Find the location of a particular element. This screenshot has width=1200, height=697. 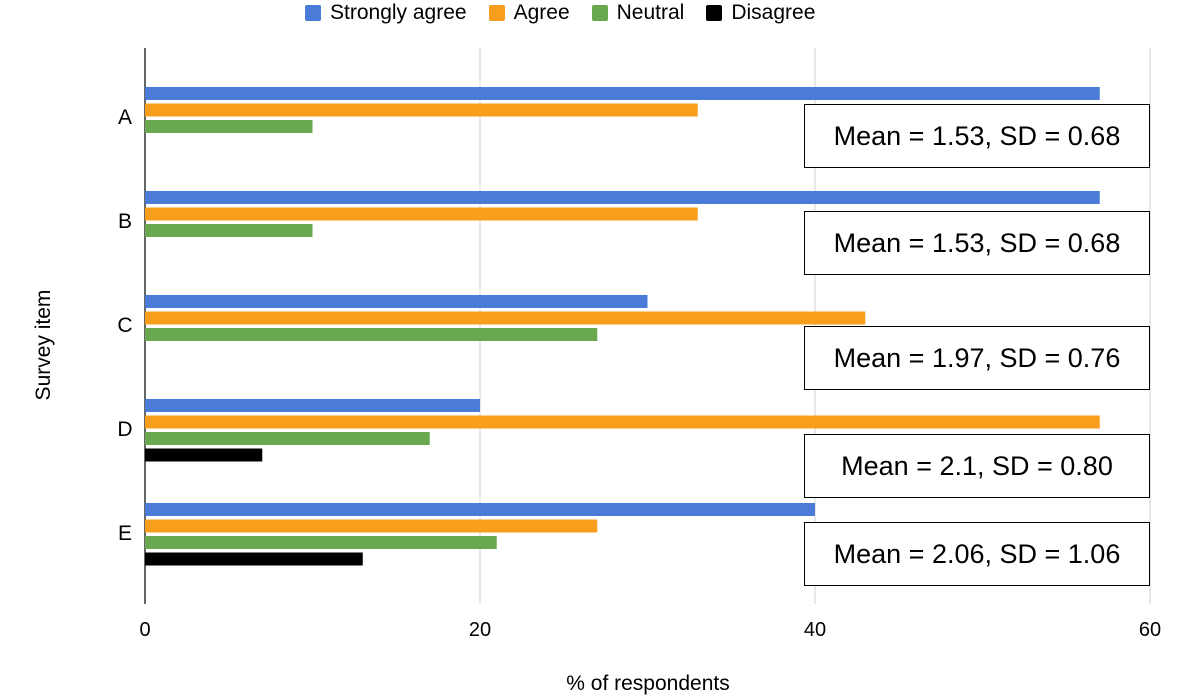

x-tick-label: 40 is located at coordinates (815, 630).